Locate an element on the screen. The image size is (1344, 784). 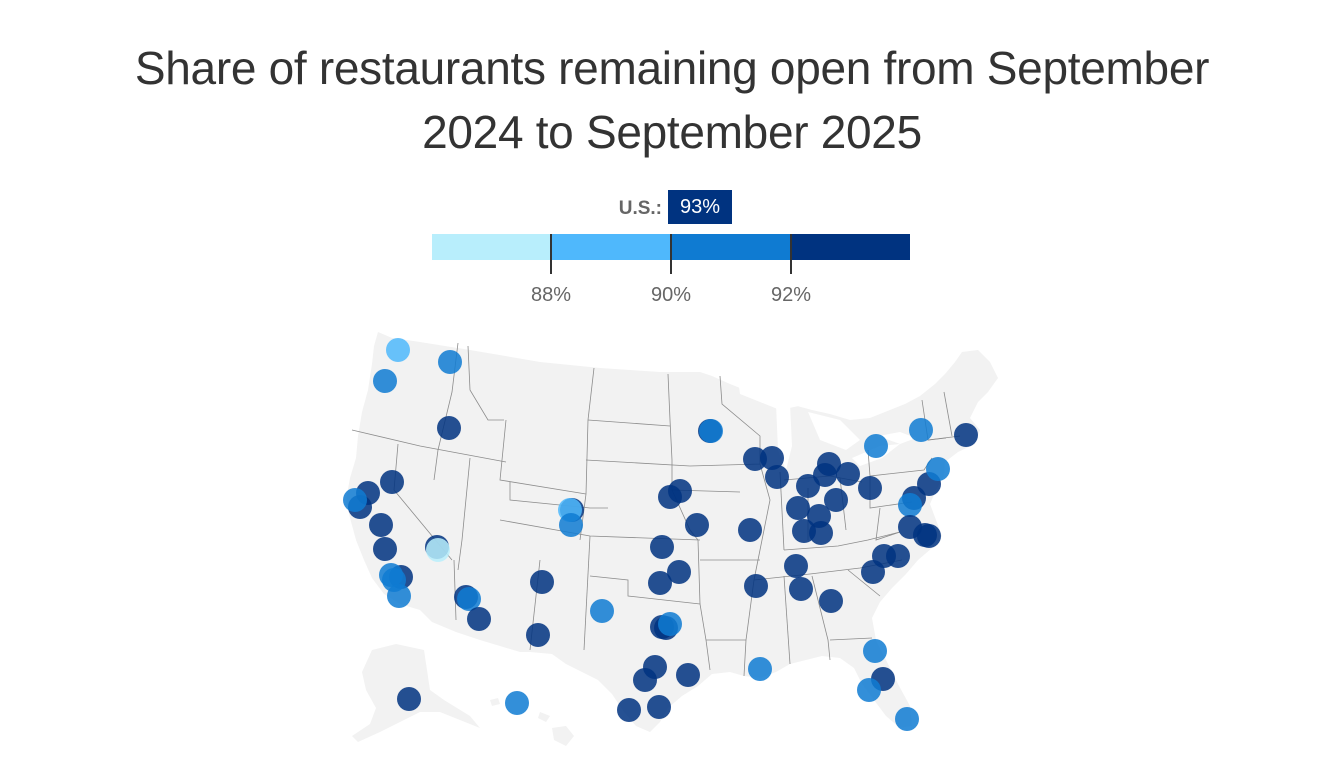
marker-memphis is located at coordinates (756, 586).